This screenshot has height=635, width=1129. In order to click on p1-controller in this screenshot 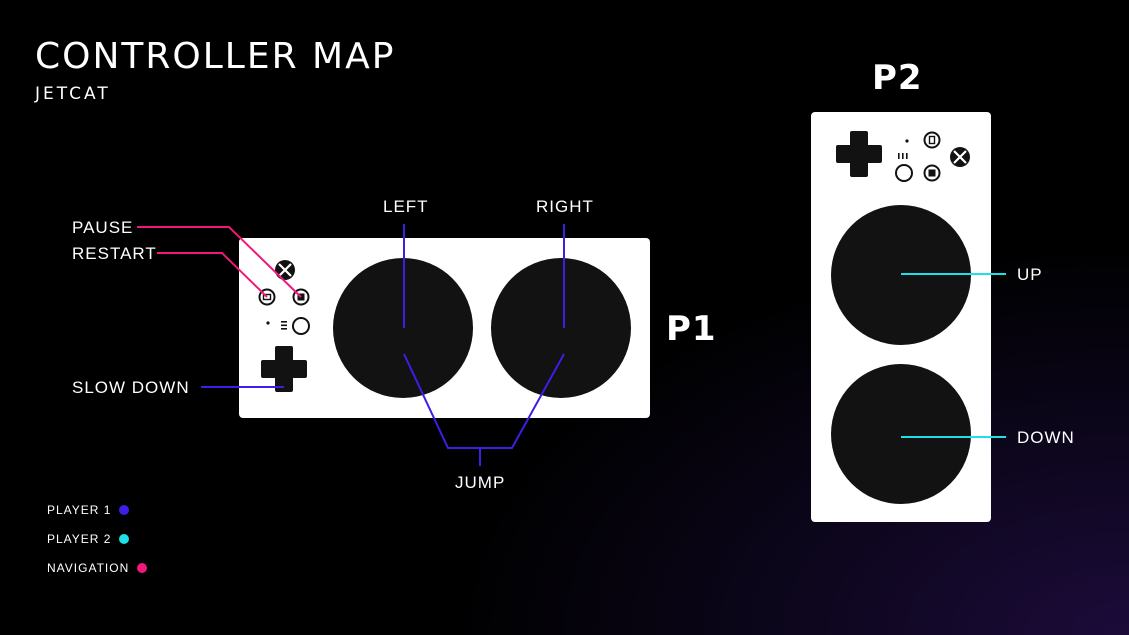, I will do `click(444, 328)`.